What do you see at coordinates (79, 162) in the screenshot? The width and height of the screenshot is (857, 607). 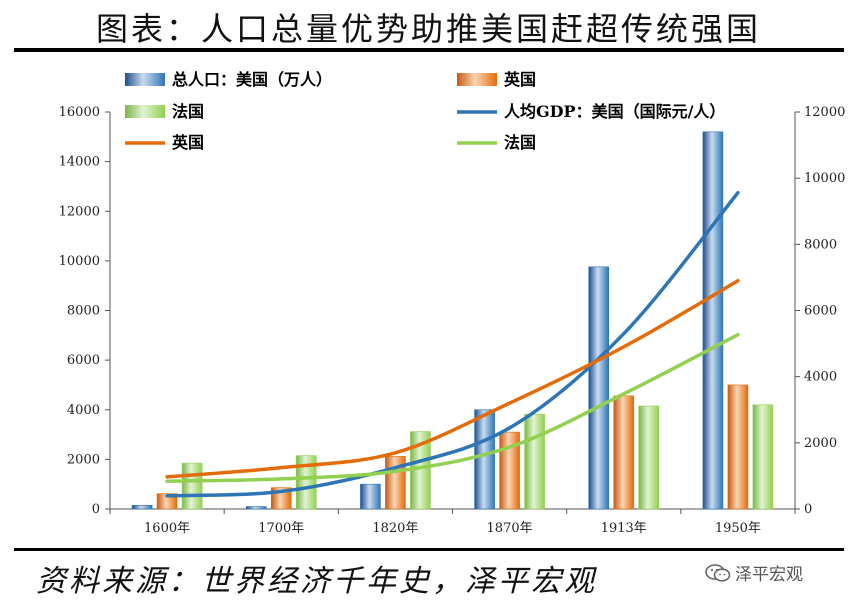 I see `left-tick-label: 14000` at bounding box center [79, 162].